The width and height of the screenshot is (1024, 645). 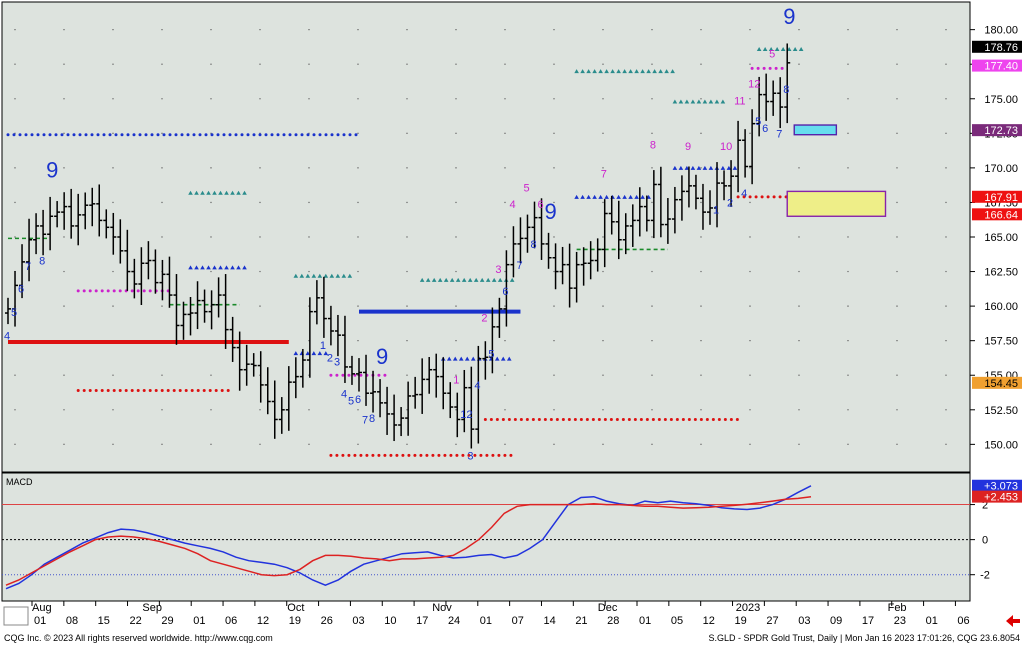 What do you see at coordinates (1001, 238) in the screenshot?
I see `price-tick-label: 165.00` at bounding box center [1001, 238].